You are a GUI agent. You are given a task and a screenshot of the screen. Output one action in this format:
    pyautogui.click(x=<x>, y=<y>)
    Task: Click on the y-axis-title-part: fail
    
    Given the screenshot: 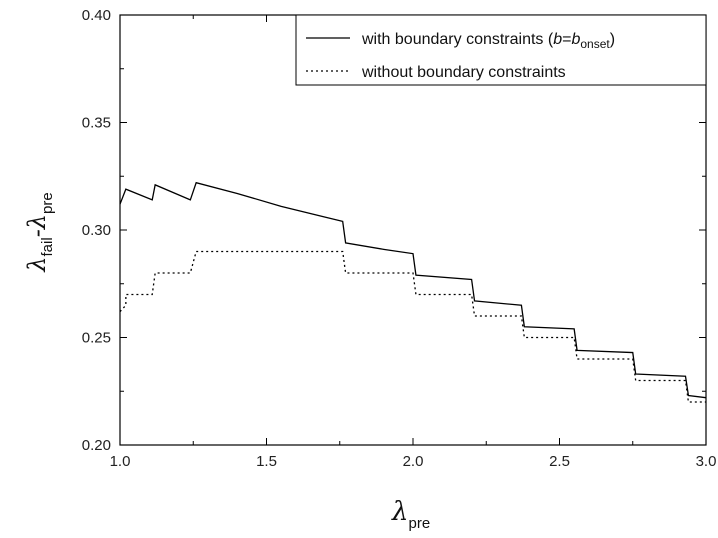 What is the action you would take?
    pyautogui.click(x=47, y=246)
    